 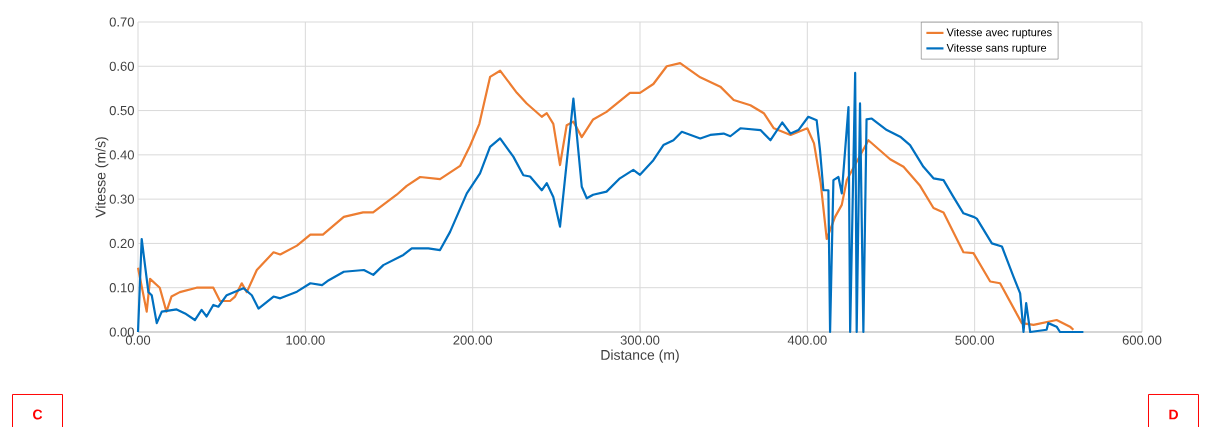 I want to click on legend-label: Vitesse sans rupture, so click(x=996, y=48).